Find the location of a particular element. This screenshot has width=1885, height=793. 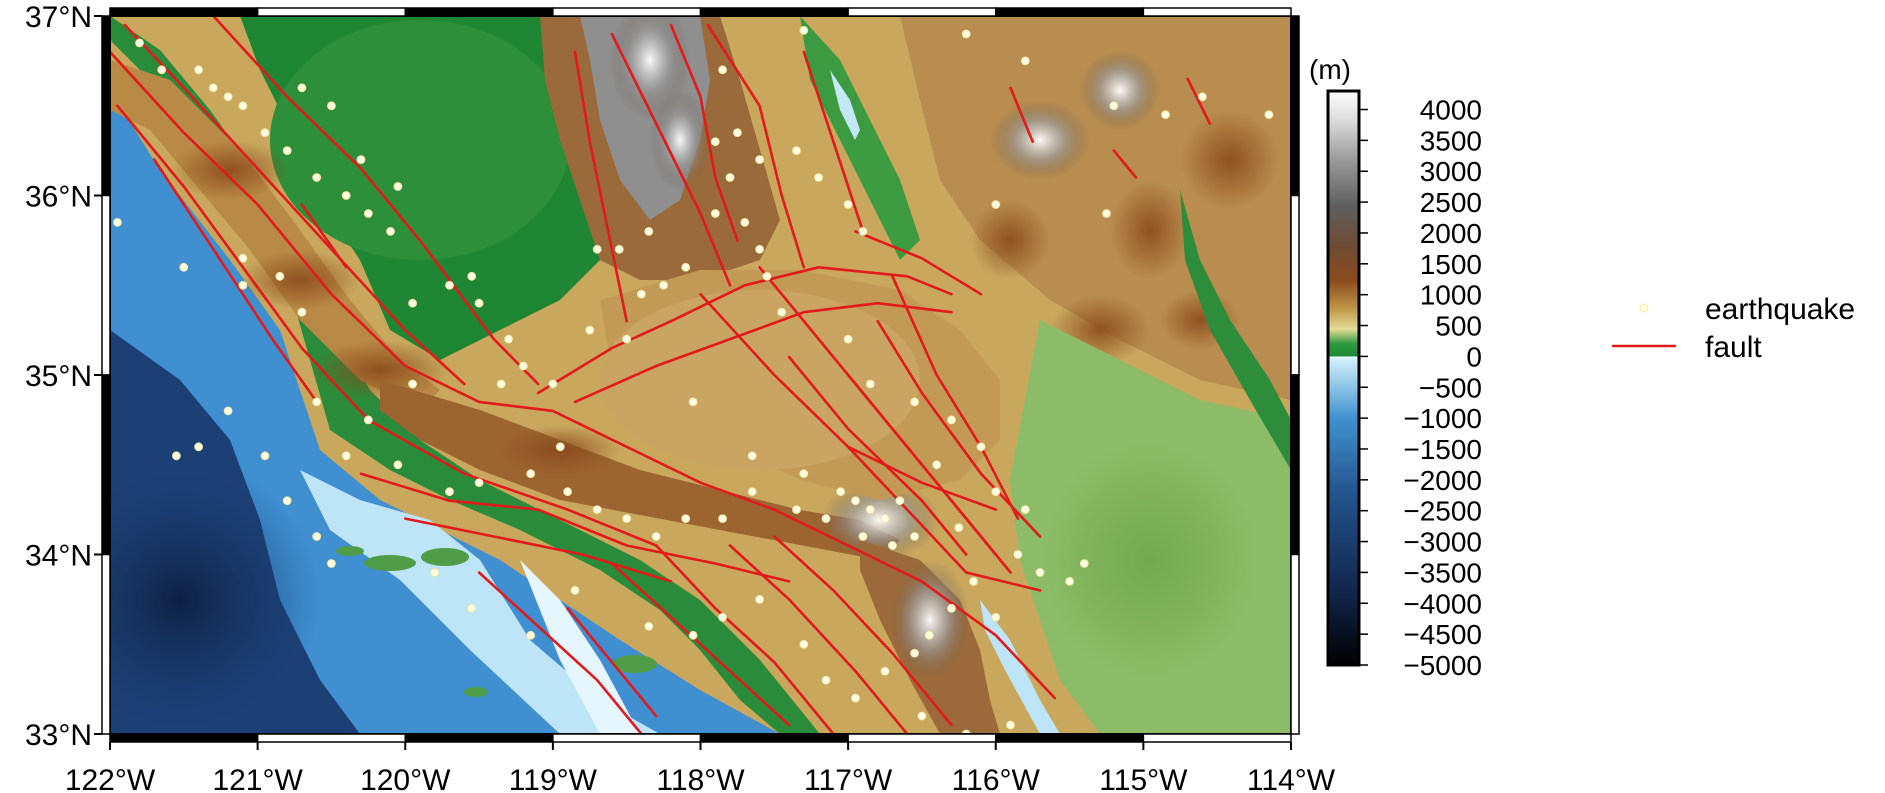

x-tick-label: 118°W is located at coordinates (700, 778).